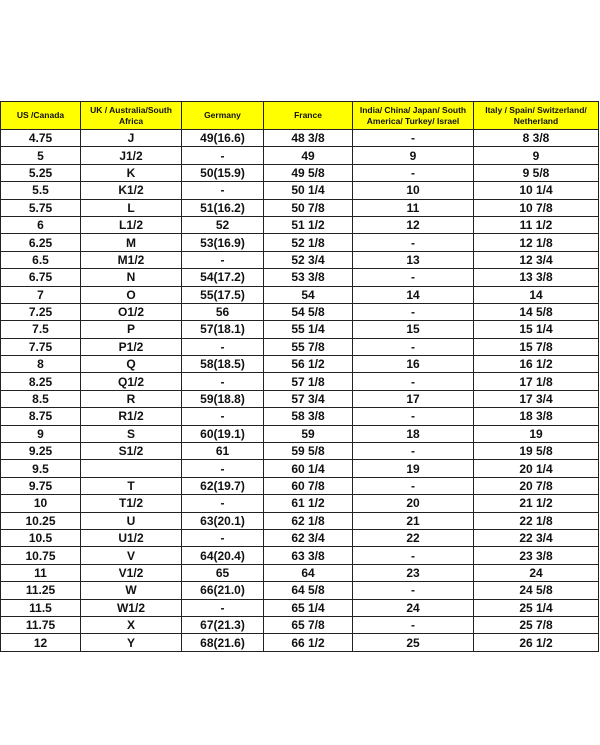 The width and height of the screenshot is (600, 745). I want to click on cell-italy-spain: 14, so click(536, 294).